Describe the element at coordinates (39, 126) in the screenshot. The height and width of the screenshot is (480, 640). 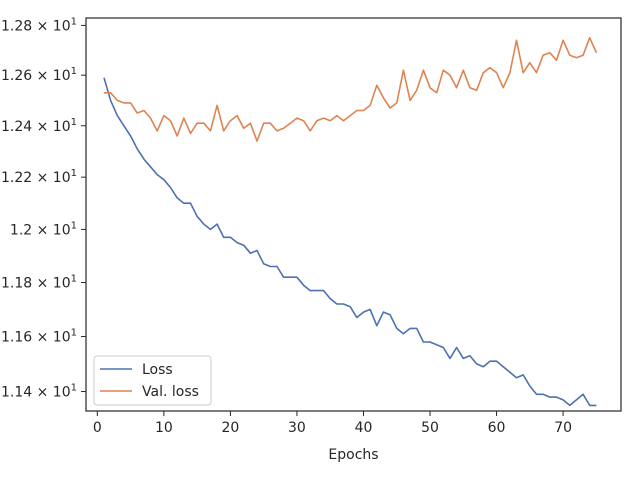
I see `y-tick-label: 1.24 × 10¹` at that location.